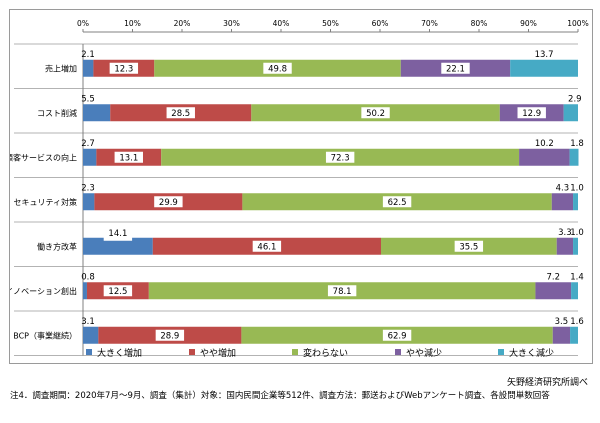 The width and height of the screenshot is (600, 423). I want to click on data-label: 62.9, so click(397, 336).